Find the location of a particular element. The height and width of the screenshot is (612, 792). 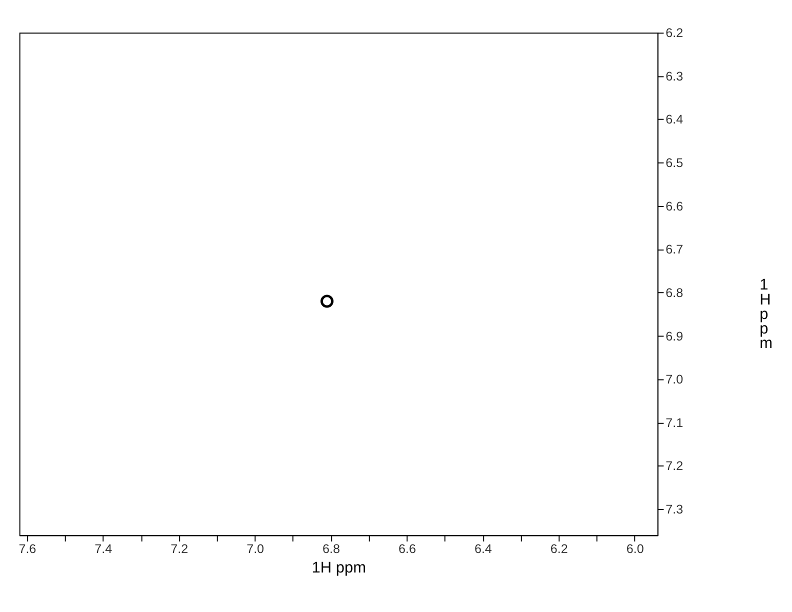

x-tick-label: 6.6 is located at coordinates (407, 549).